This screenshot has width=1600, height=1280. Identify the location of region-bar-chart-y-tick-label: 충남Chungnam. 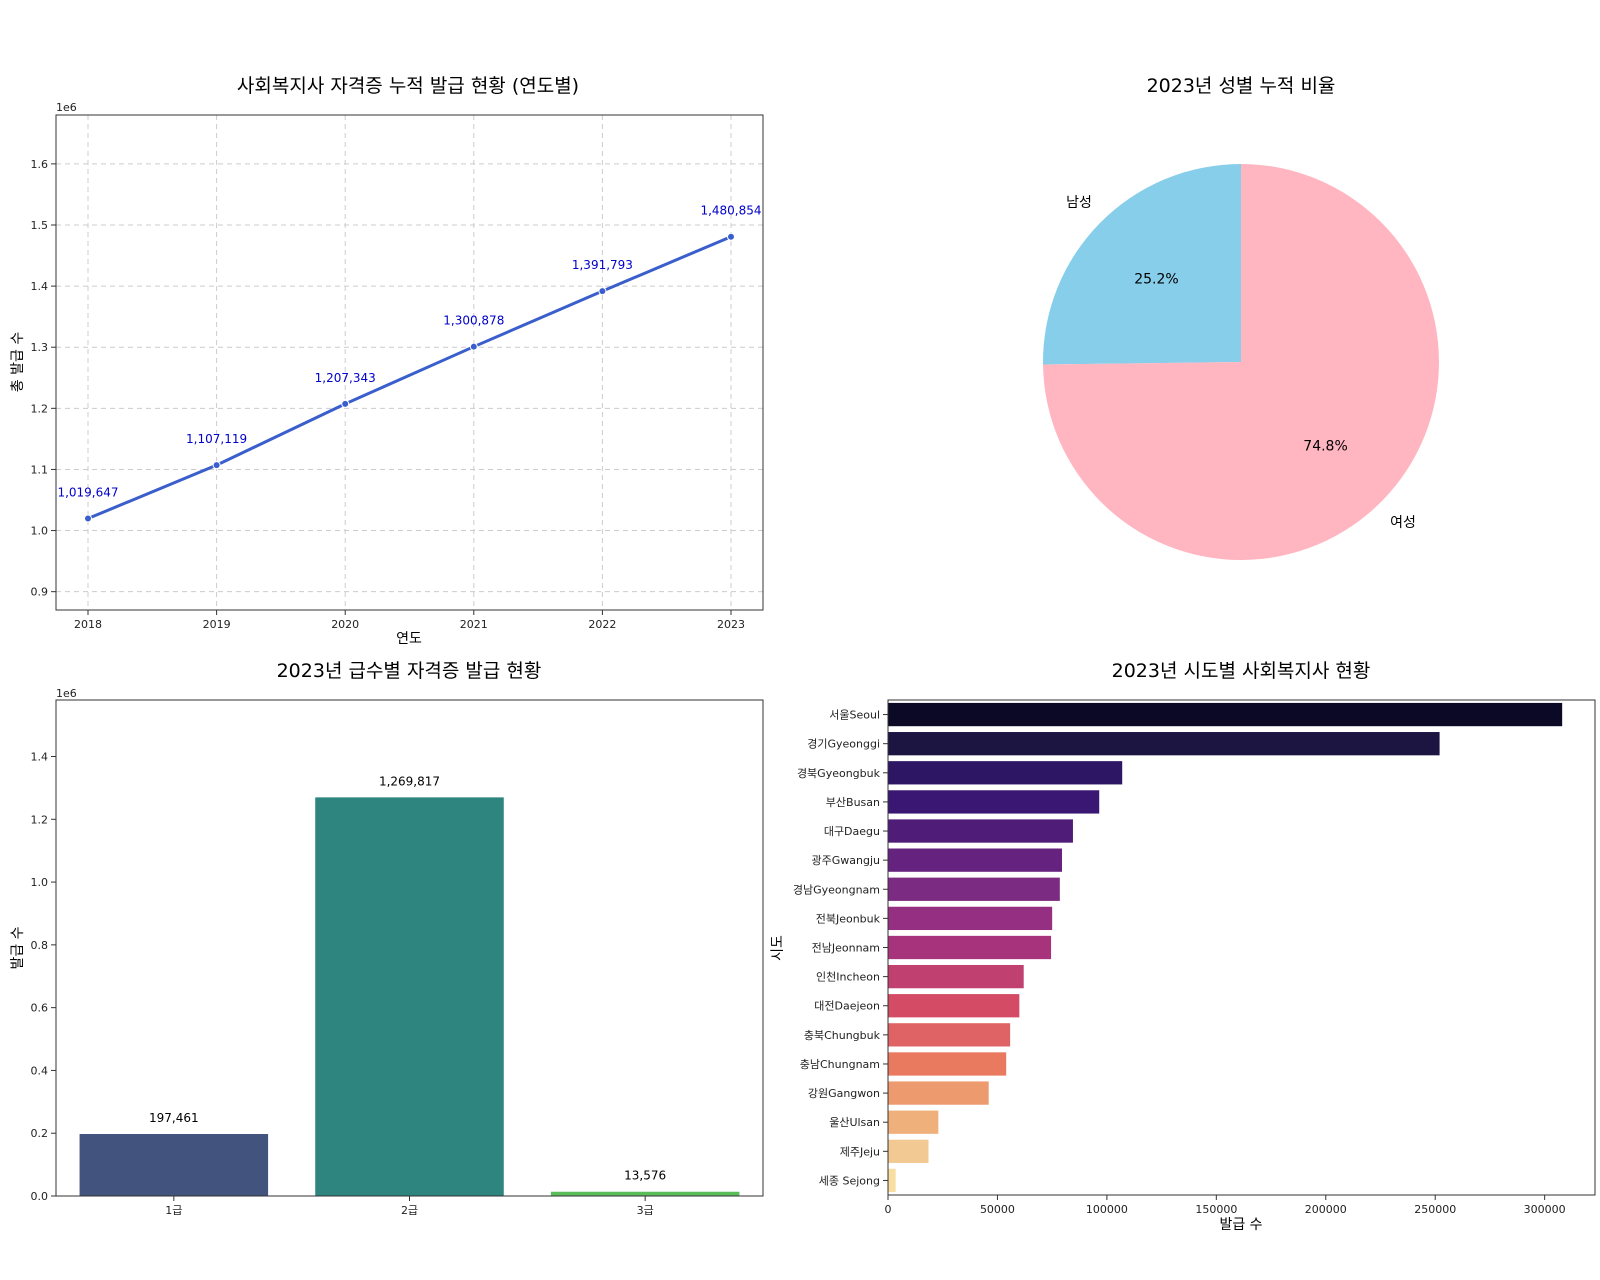
(840, 1064).